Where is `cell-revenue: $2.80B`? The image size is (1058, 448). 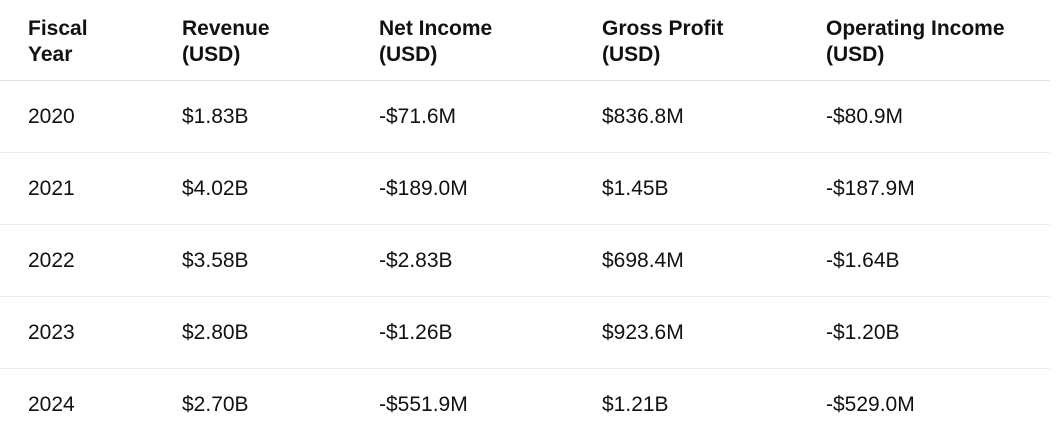 cell-revenue: $2.80B is located at coordinates (215, 332).